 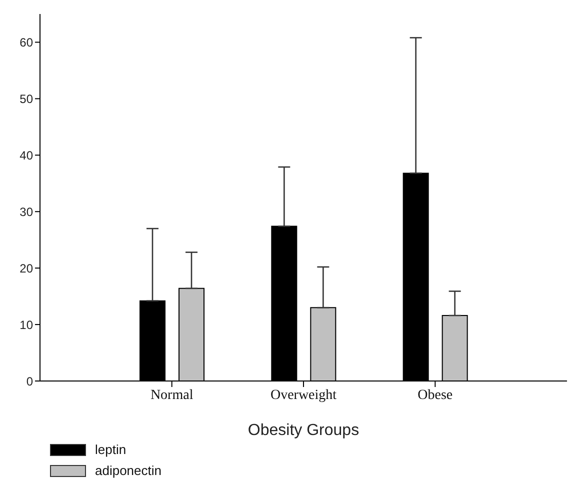 I want to click on x-tick-label: Obese, so click(x=435, y=395).